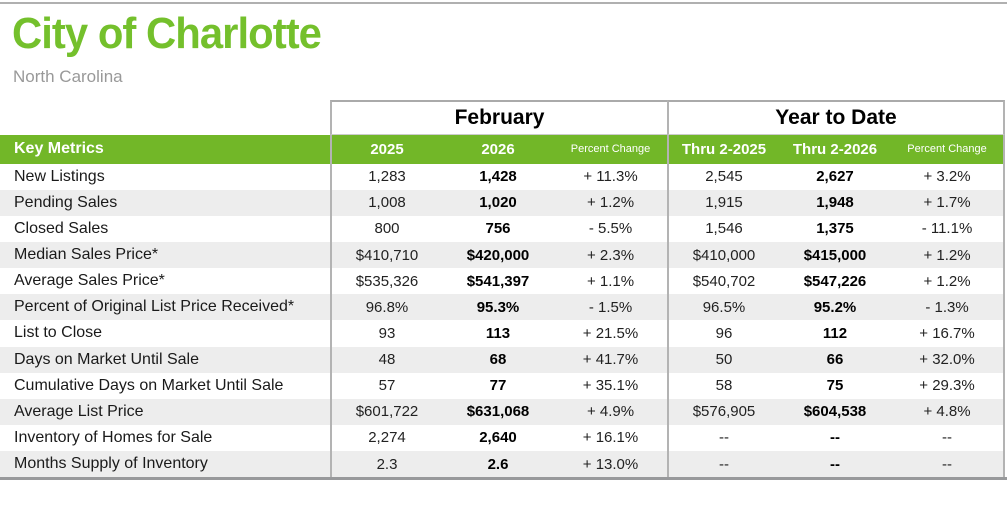 The image size is (1007, 507). What do you see at coordinates (835, 386) in the screenshot?
I see `ytd-current-year-value: 75` at bounding box center [835, 386].